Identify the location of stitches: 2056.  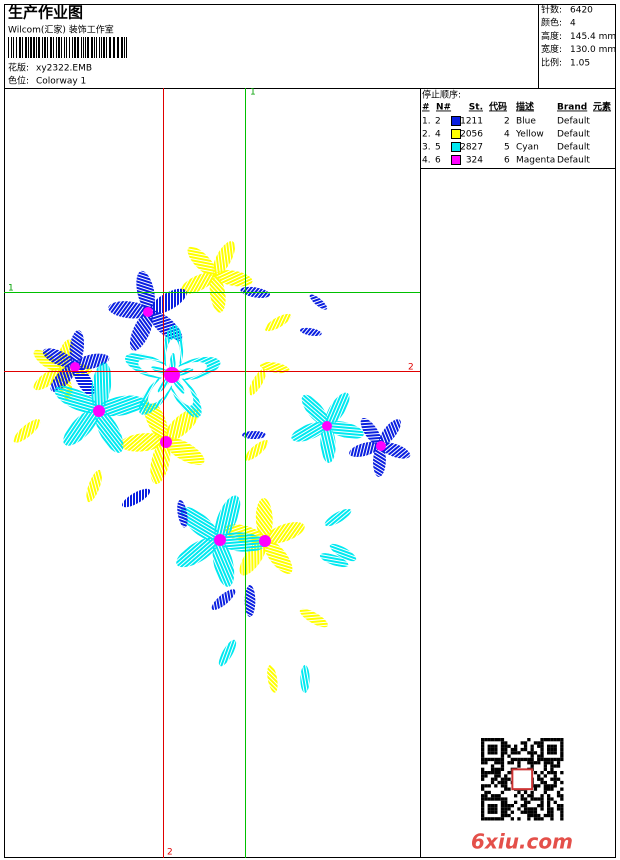
(471, 135).